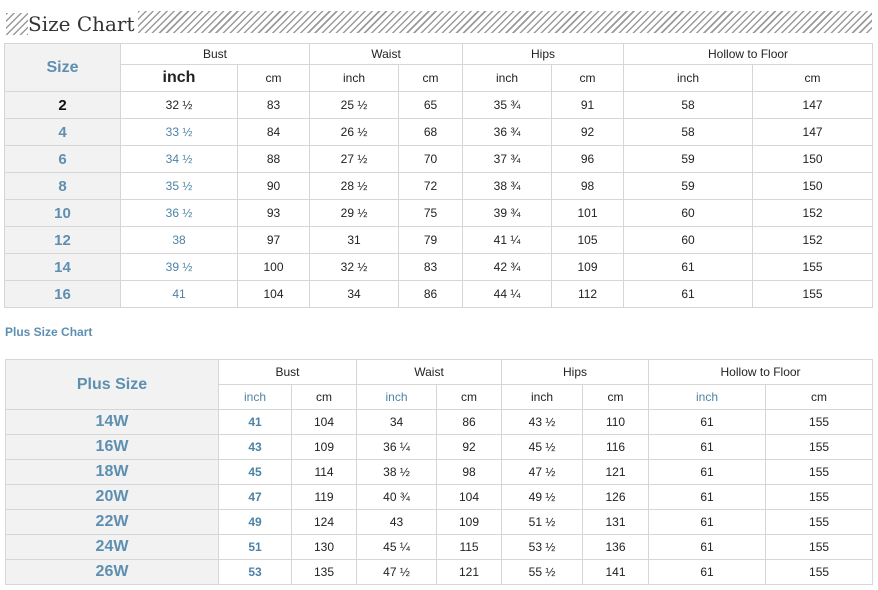  I want to click on table-cell: 31, so click(354, 240).